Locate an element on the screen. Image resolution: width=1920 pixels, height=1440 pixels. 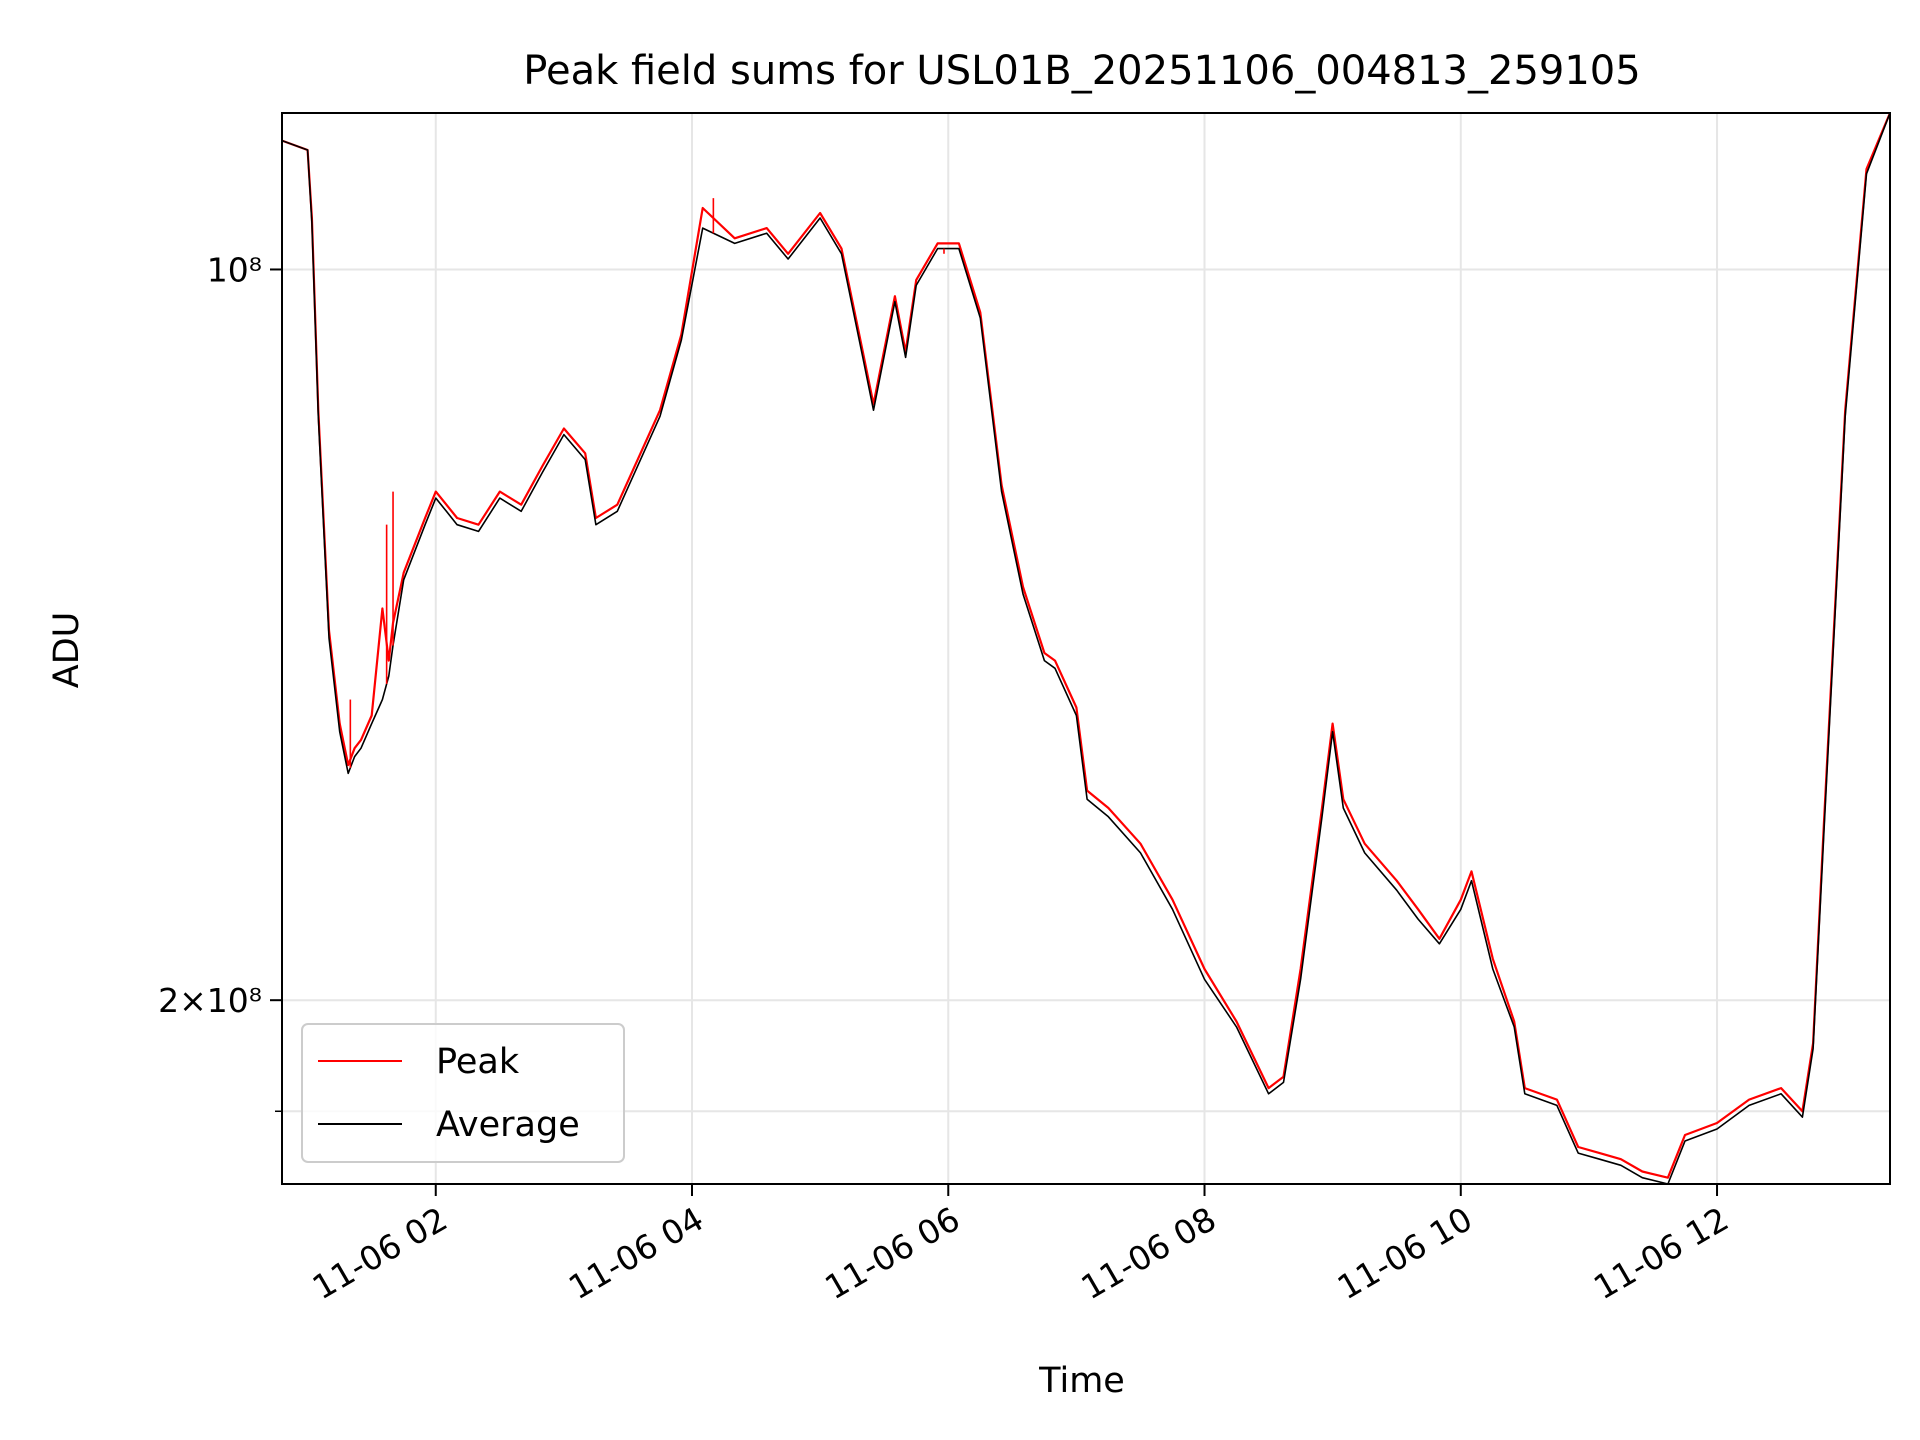
legend: Peak Average is located at coordinates (463, 1093).